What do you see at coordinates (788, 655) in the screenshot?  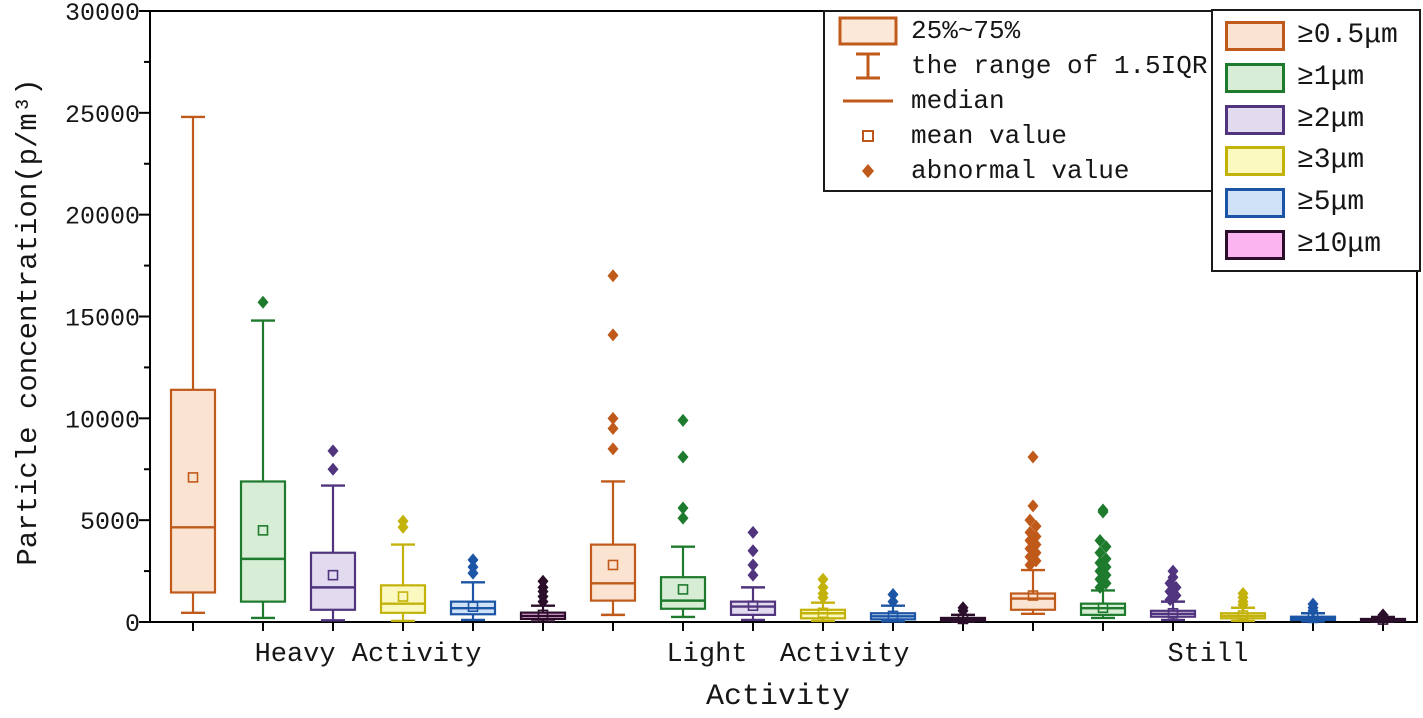 I see `x-group-label-light: Light Activity` at bounding box center [788, 655].